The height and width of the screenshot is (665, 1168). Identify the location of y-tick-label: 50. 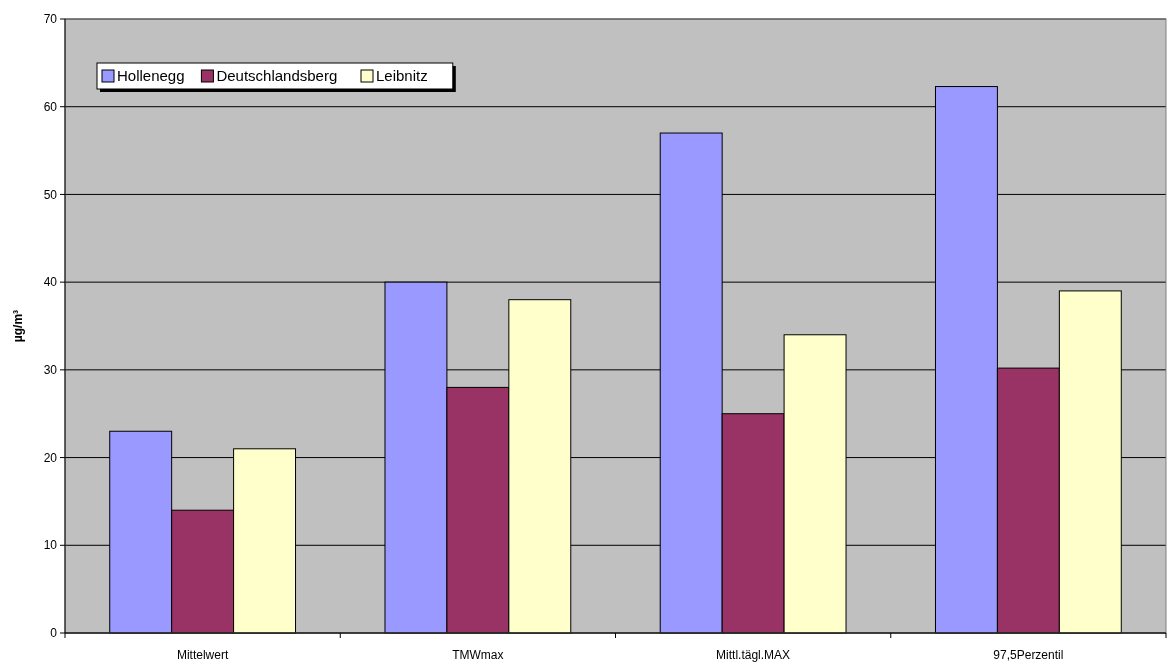
(50, 194).